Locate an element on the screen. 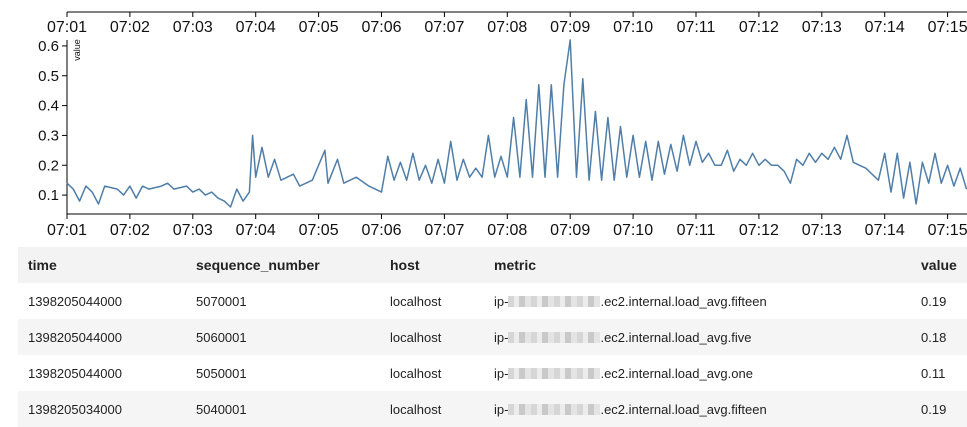 This screenshot has height=427, width=967. x-tick-label-bottom: 07:15 is located at coordinates (947, 230).